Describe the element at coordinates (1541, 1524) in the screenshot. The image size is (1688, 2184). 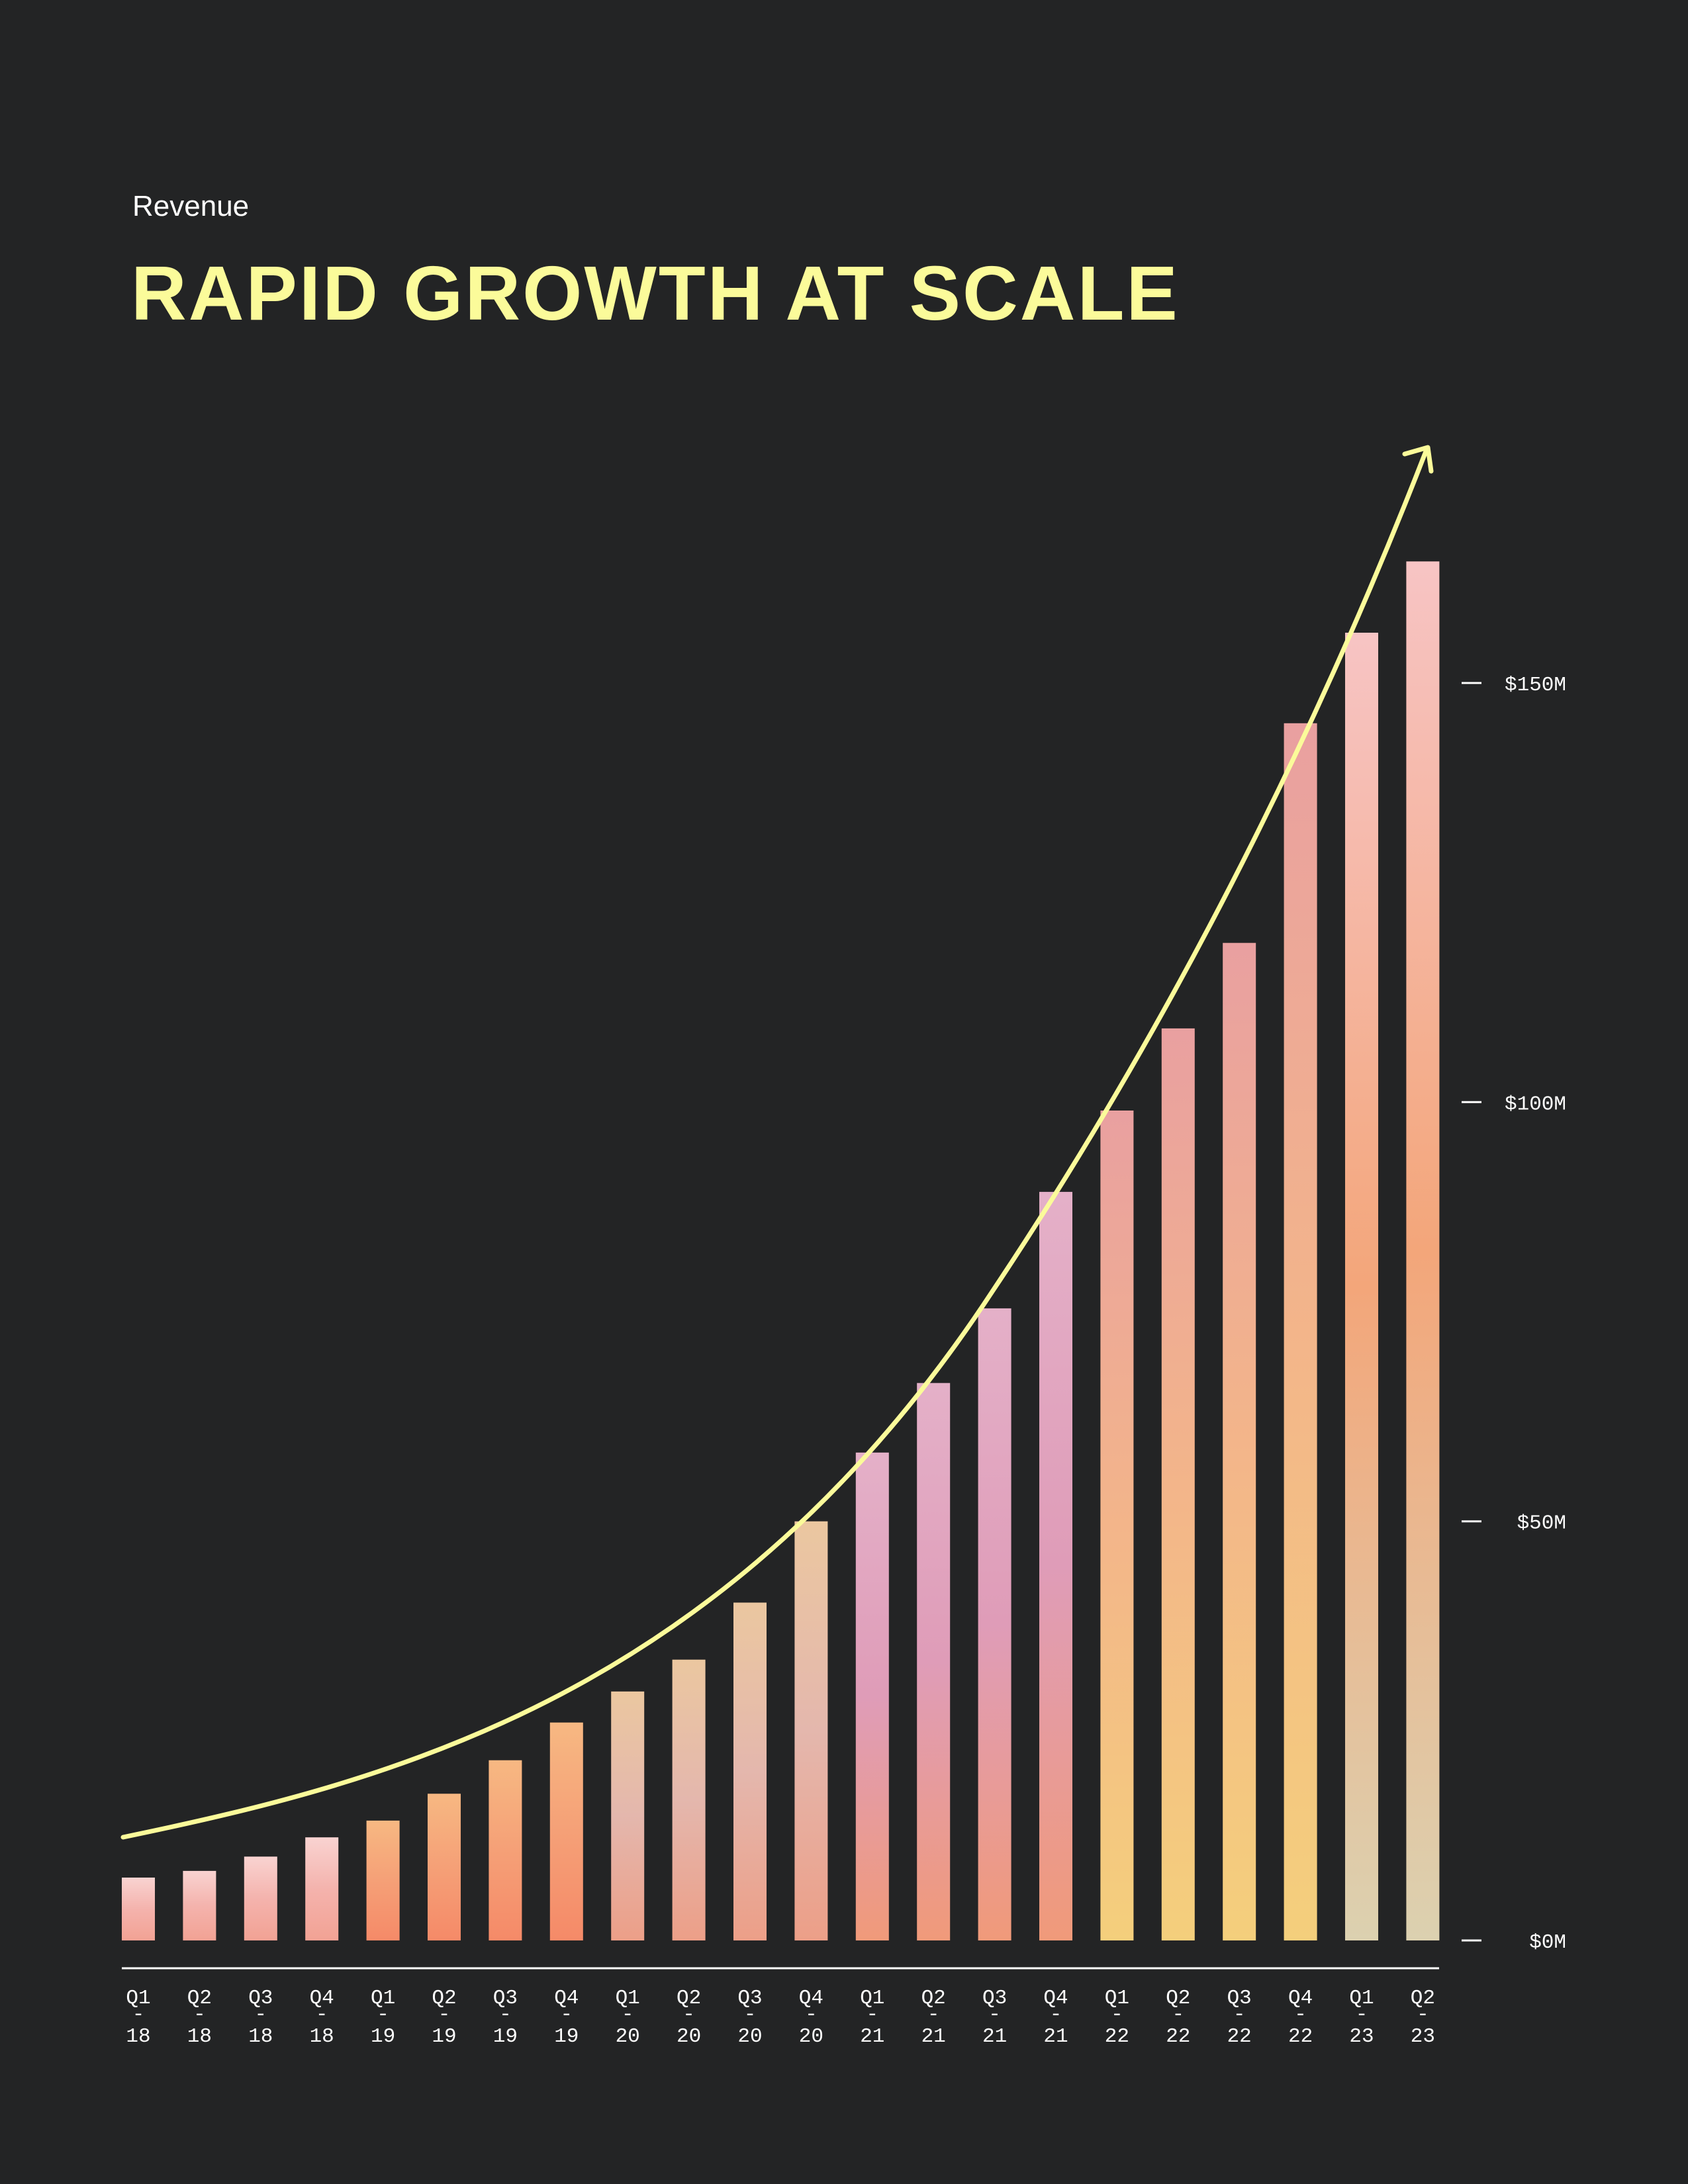
I see `y-tick-label: $50M` at that location.